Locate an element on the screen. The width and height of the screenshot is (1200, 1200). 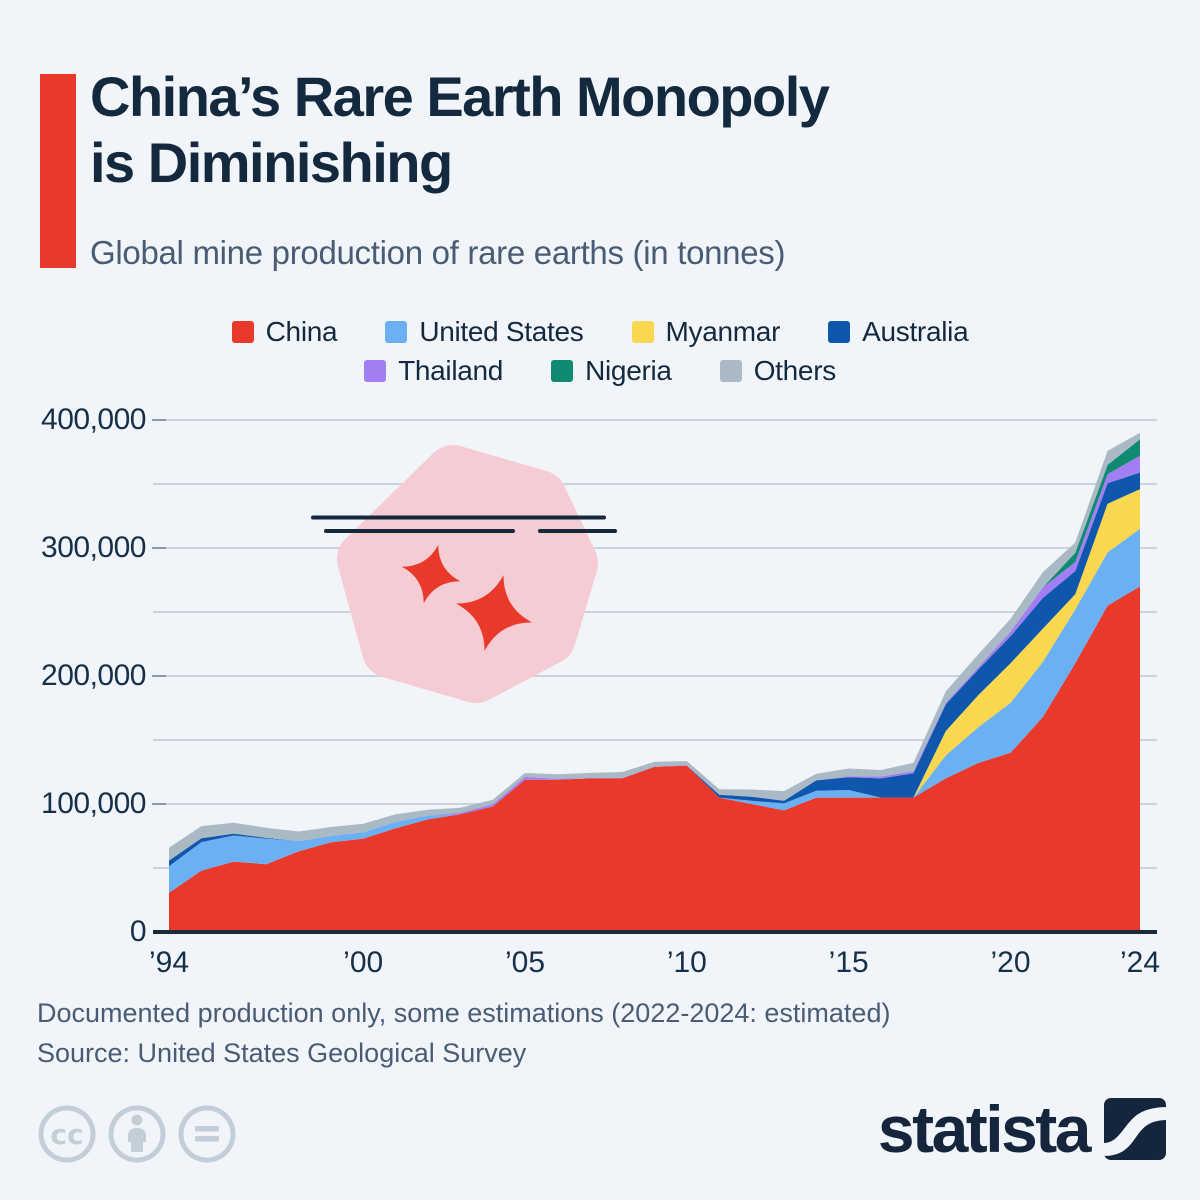
title-line-2: is Diminishing is located at coordinates (271, 162).